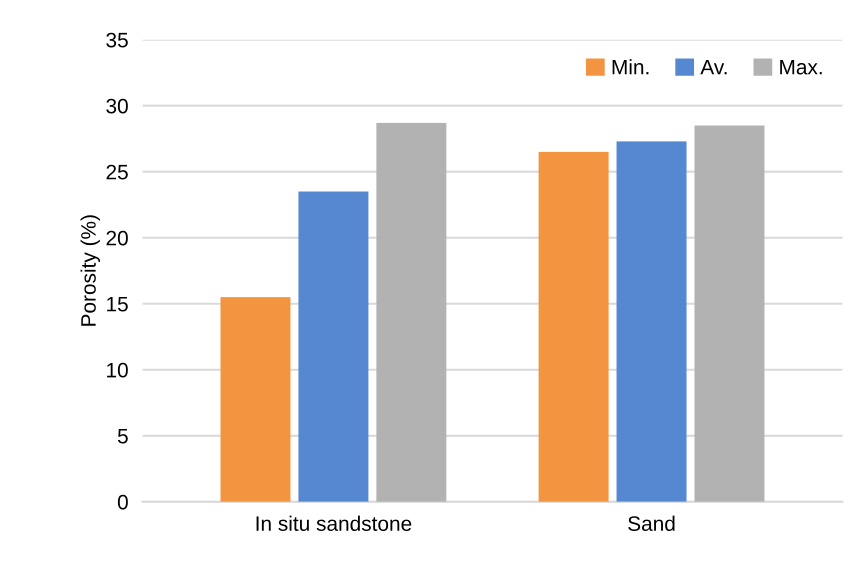  What do you see at coordinates (713, 67) in the screenshot?
I see `legend-label: Av.` at bounding box center [713, 67].